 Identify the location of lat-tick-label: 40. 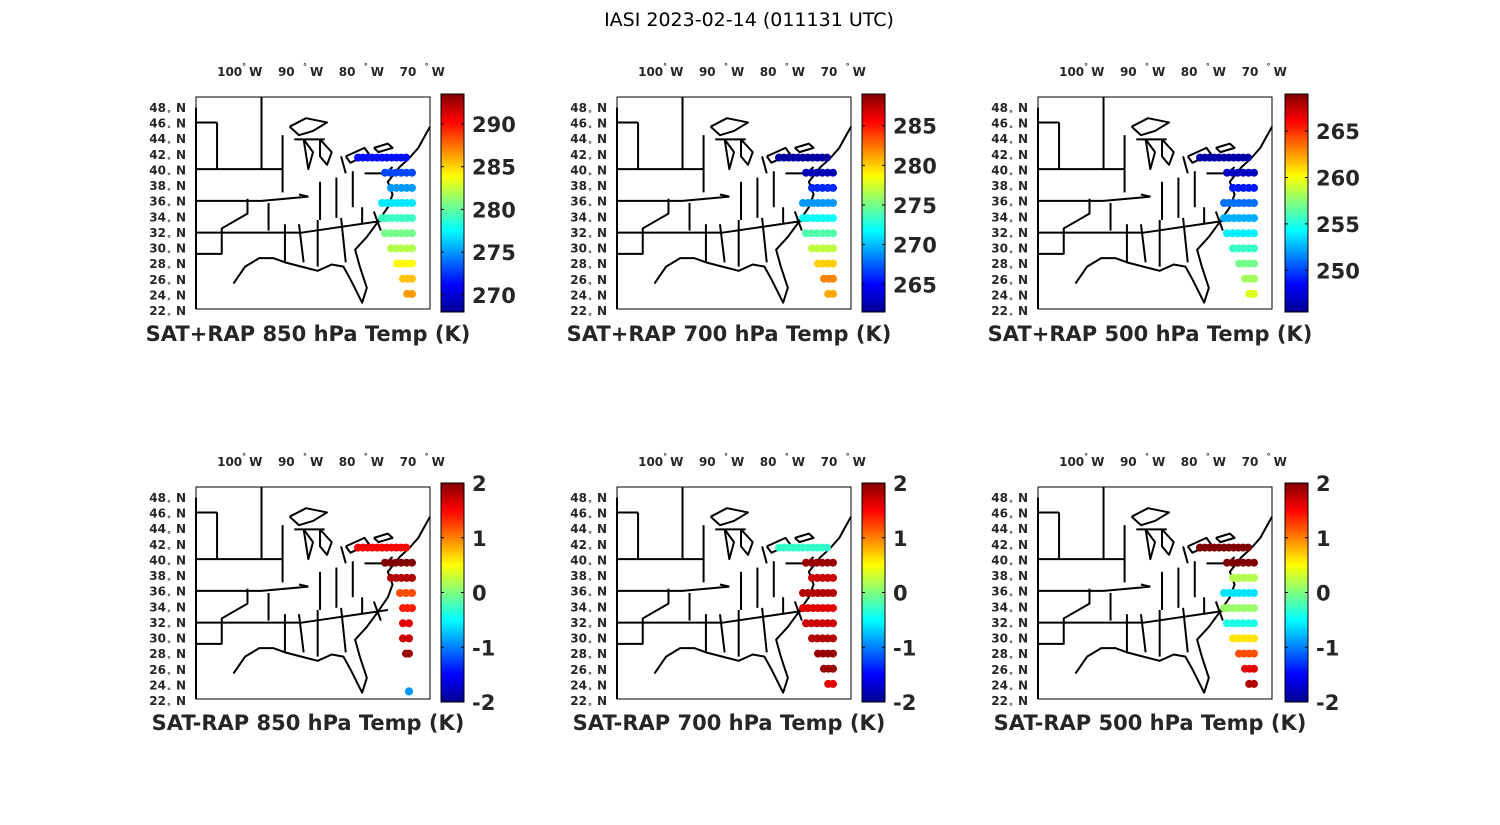
(578, 170).